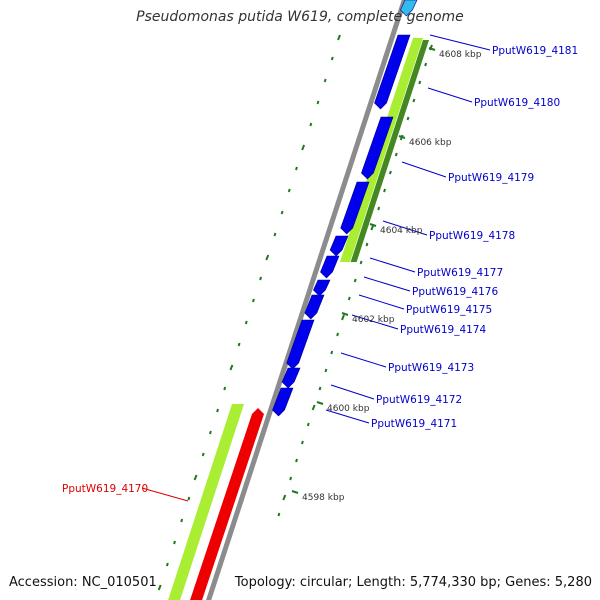 The width and height of the screenshot is (600, 600). What do you see at coordinates (517, 103) in the screenshot?
I see `gene-label: PputW619_4180` at bounding box center [517, 103].